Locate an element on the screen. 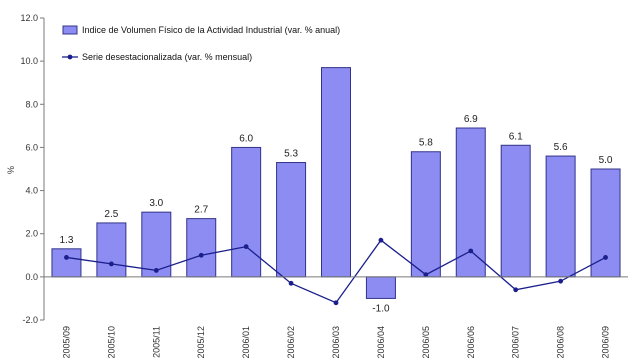 This screenshot has width=628, height=362. bar-data-label: 6.1 is located at coordinates (516, 136).